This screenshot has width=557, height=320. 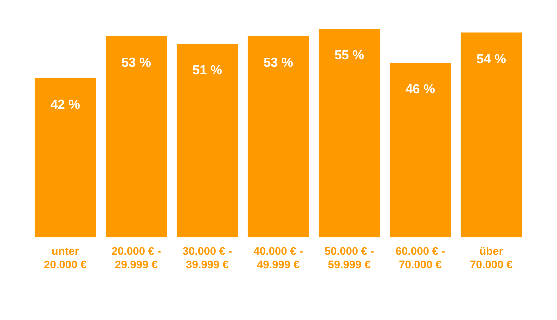 I want to click on data-label: 51 %, so click(x=207, y=70).